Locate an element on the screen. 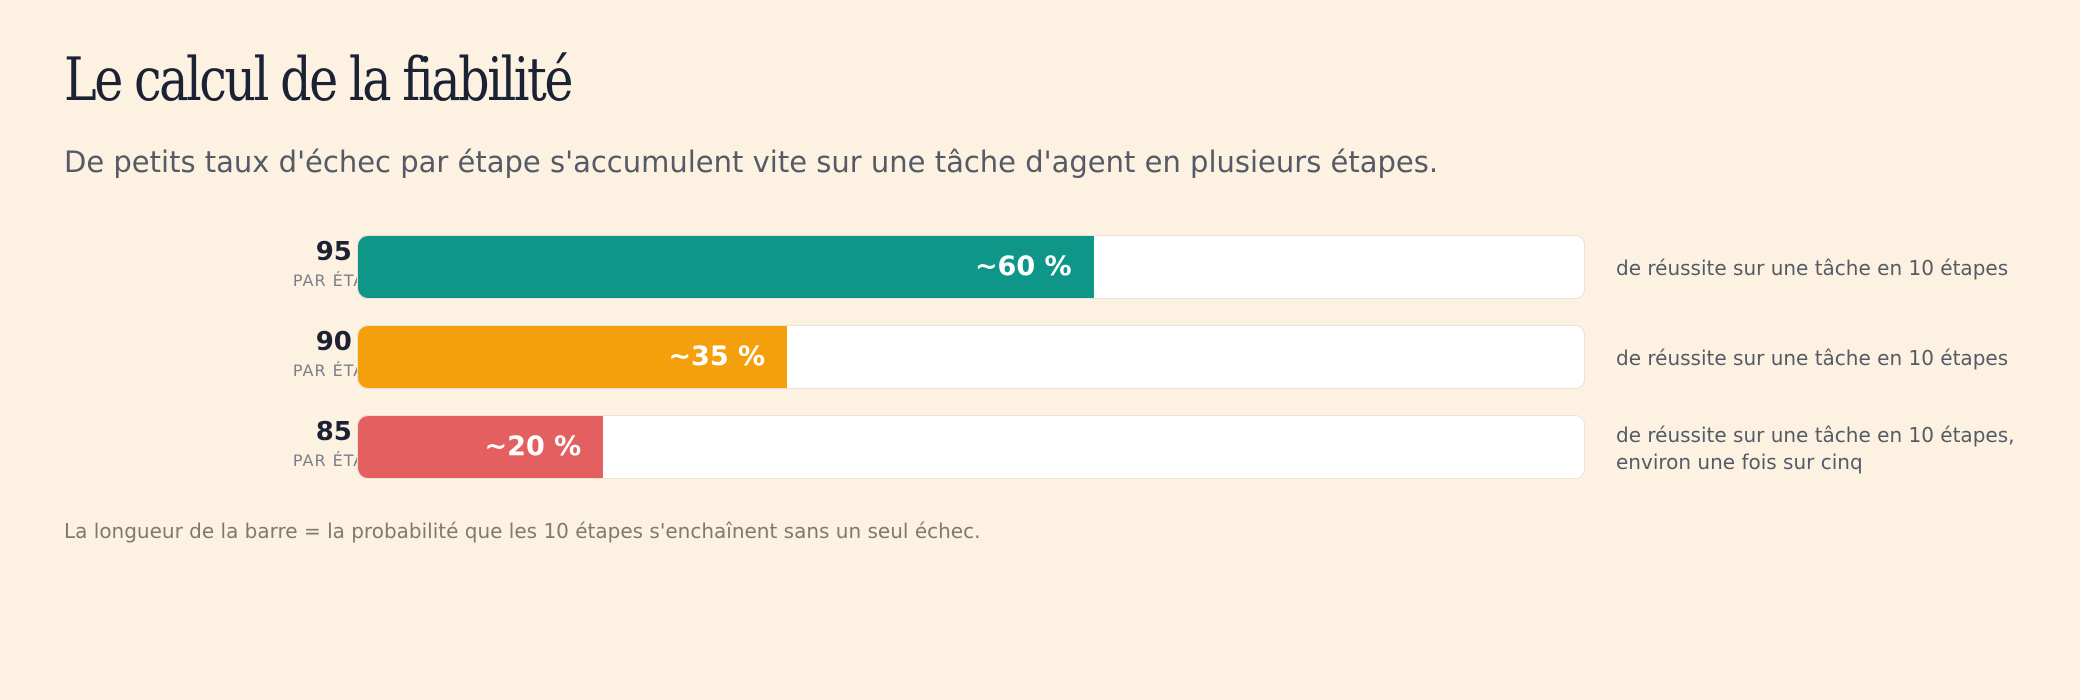  bar-value-label: ~60 % is located at coordinates (1023, 266).